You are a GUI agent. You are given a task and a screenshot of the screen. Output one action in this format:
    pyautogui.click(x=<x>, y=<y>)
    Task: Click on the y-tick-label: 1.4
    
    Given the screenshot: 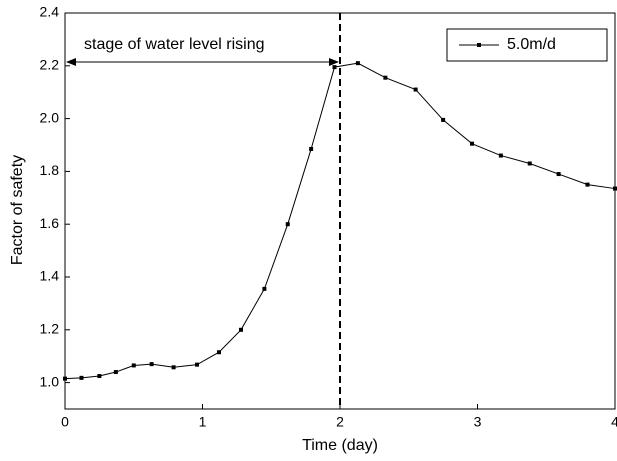 What is the action you would take?
    pyautogui.click(x=50, y=276)
    